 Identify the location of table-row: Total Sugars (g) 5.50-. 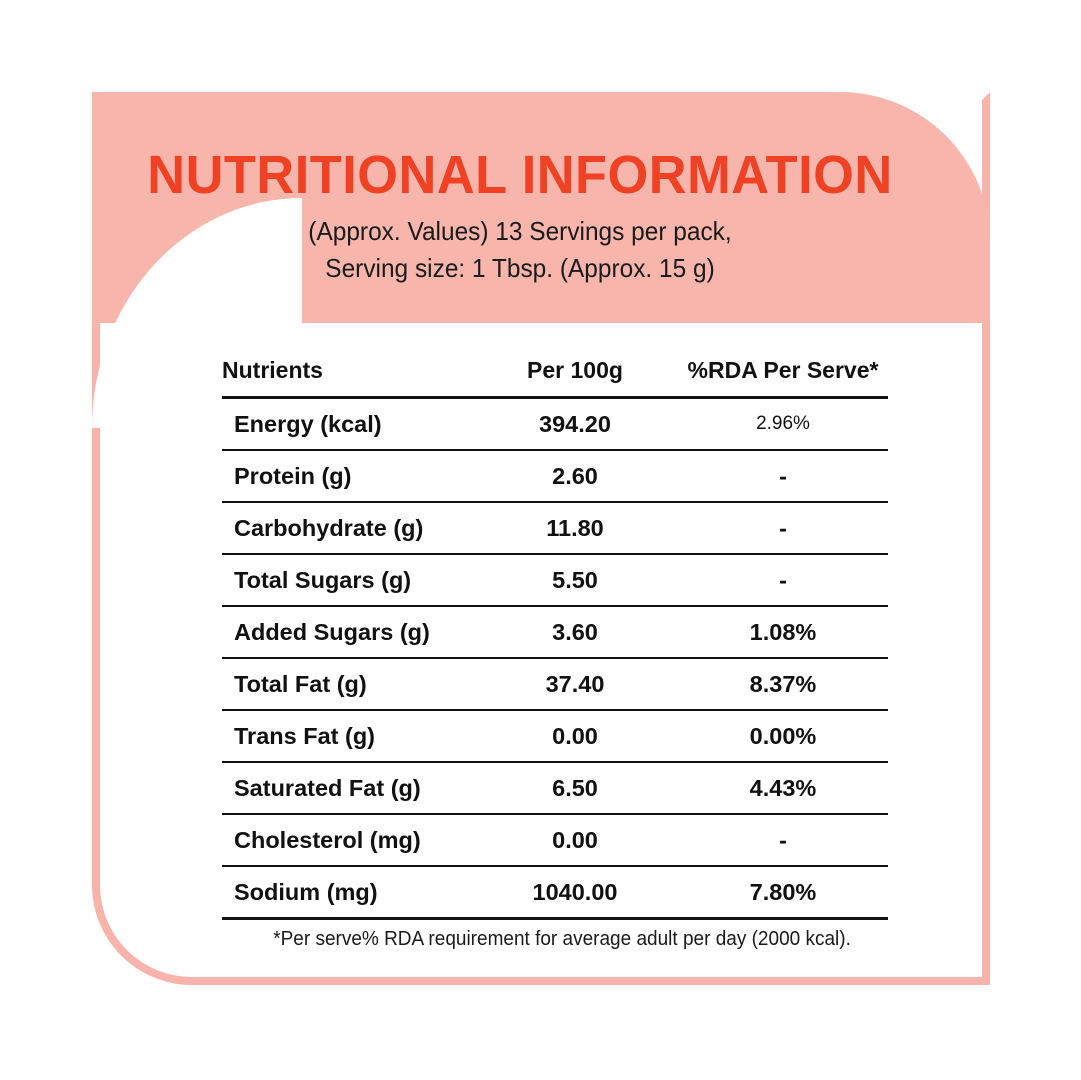
(555, 580).